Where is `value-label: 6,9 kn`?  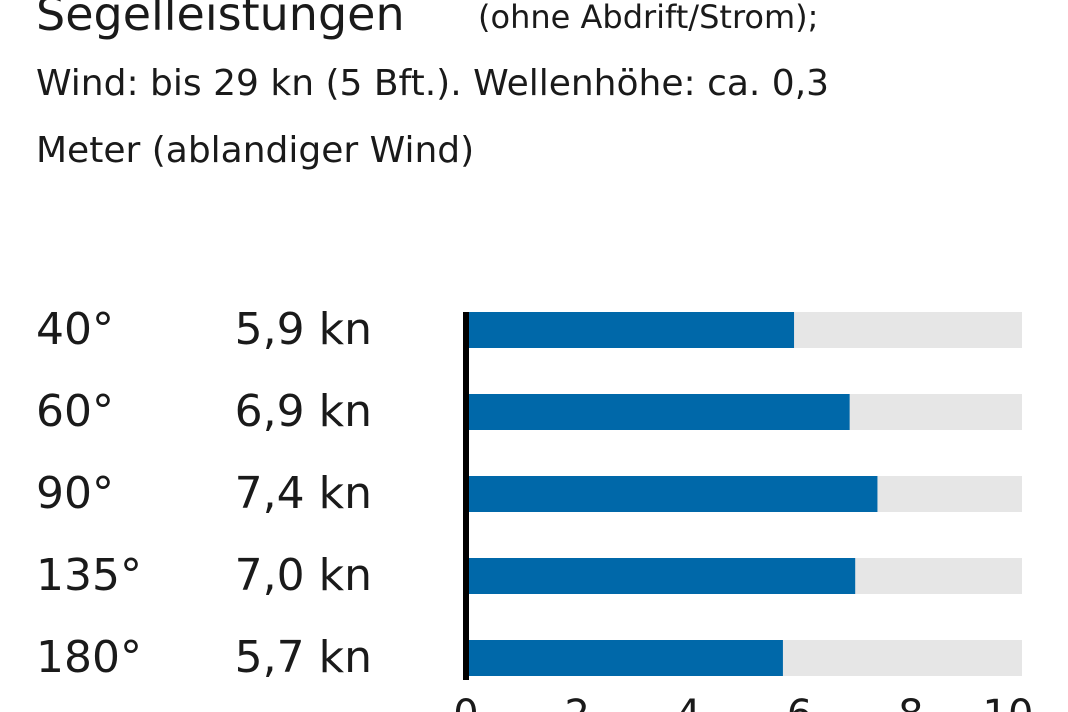 value-label: 6,9 kn is located at coordinates (303, 411).